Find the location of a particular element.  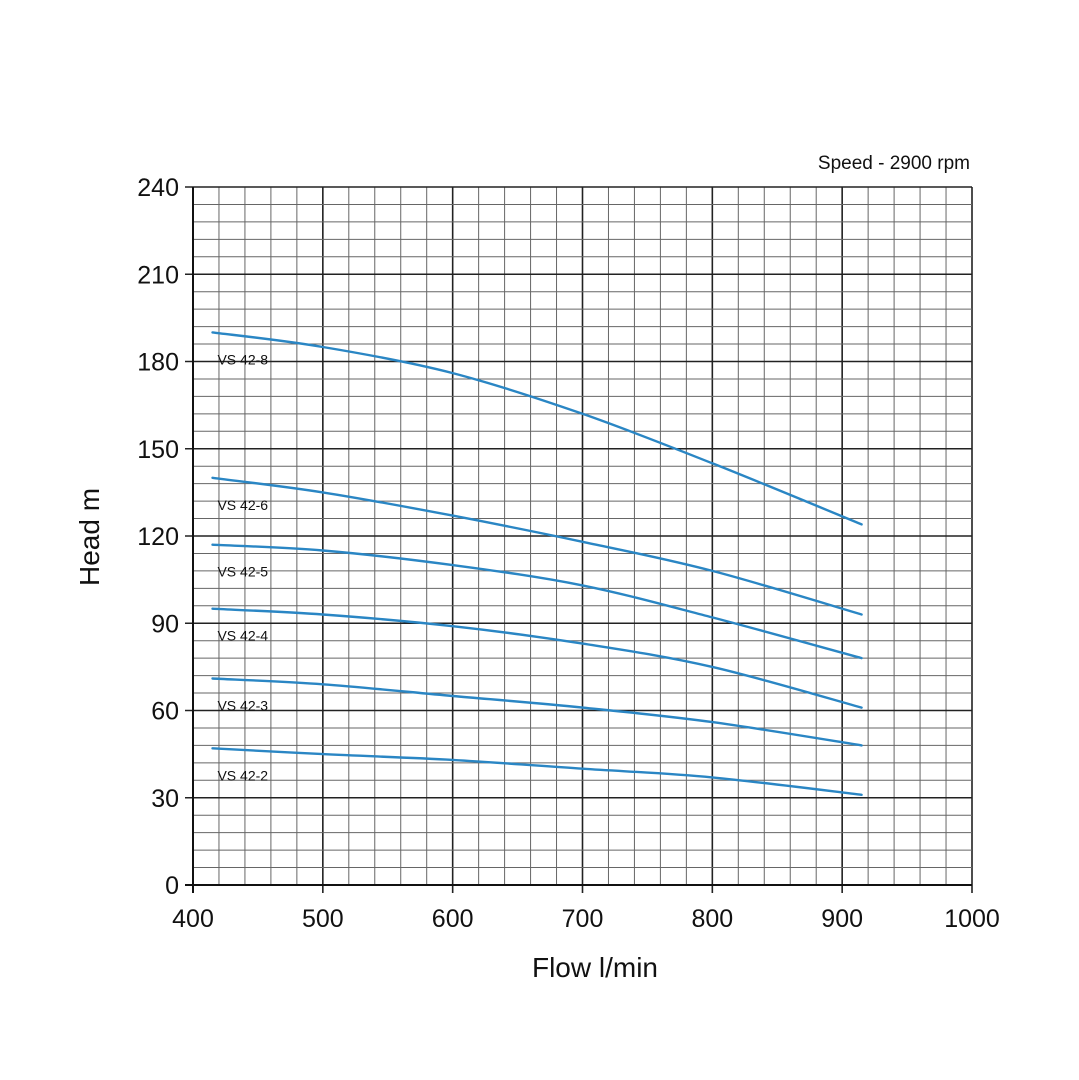

y-tick-label: 0 is located at coordinates (172, 886).